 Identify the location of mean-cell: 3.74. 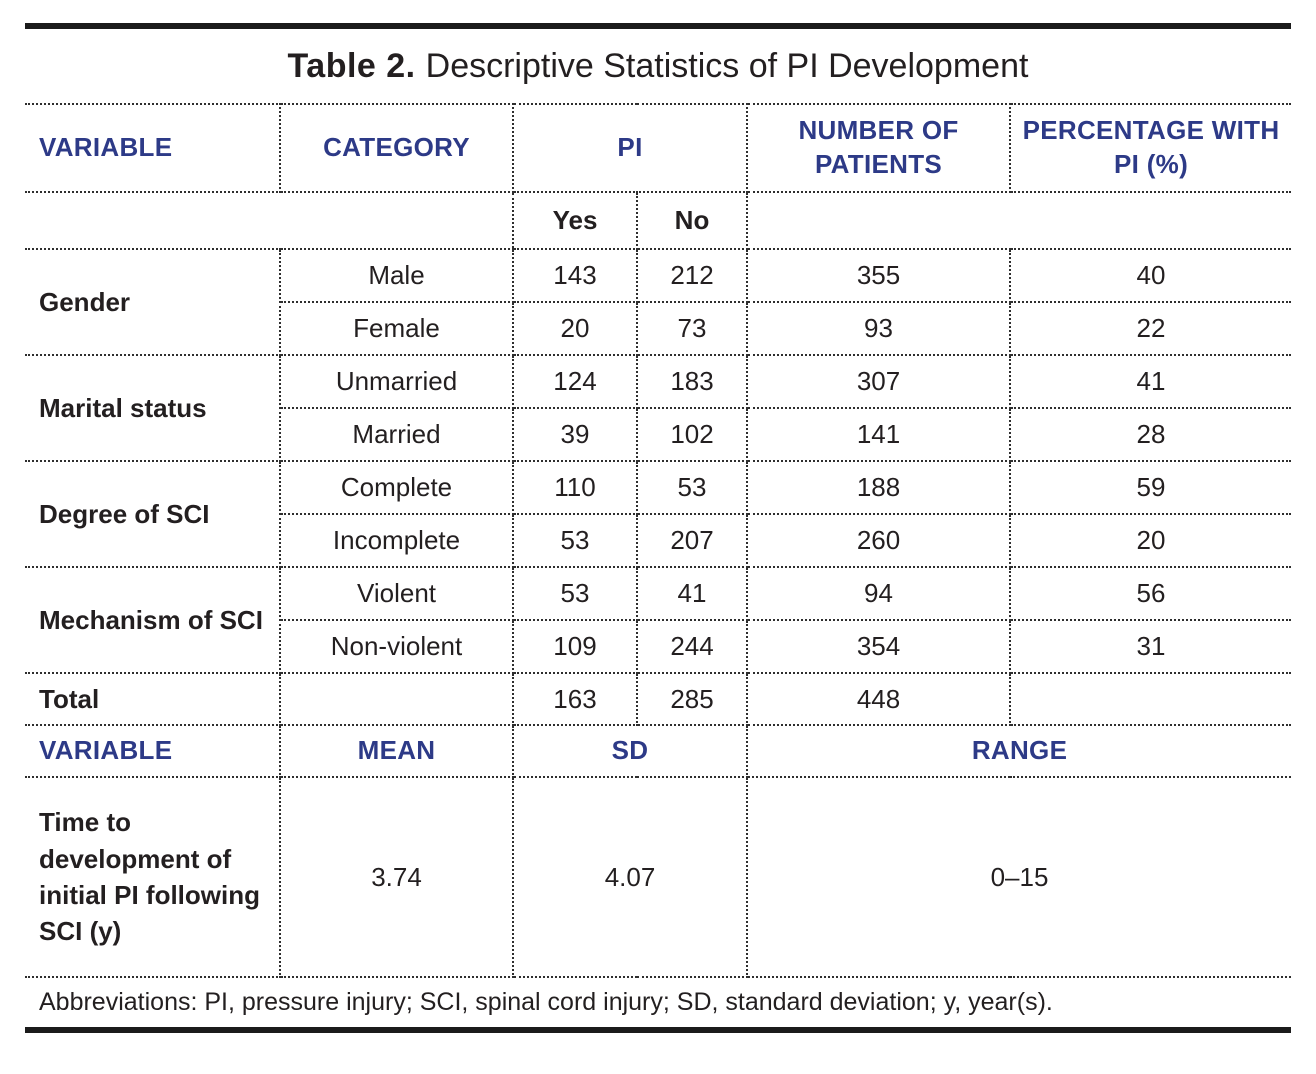
(396, 877).